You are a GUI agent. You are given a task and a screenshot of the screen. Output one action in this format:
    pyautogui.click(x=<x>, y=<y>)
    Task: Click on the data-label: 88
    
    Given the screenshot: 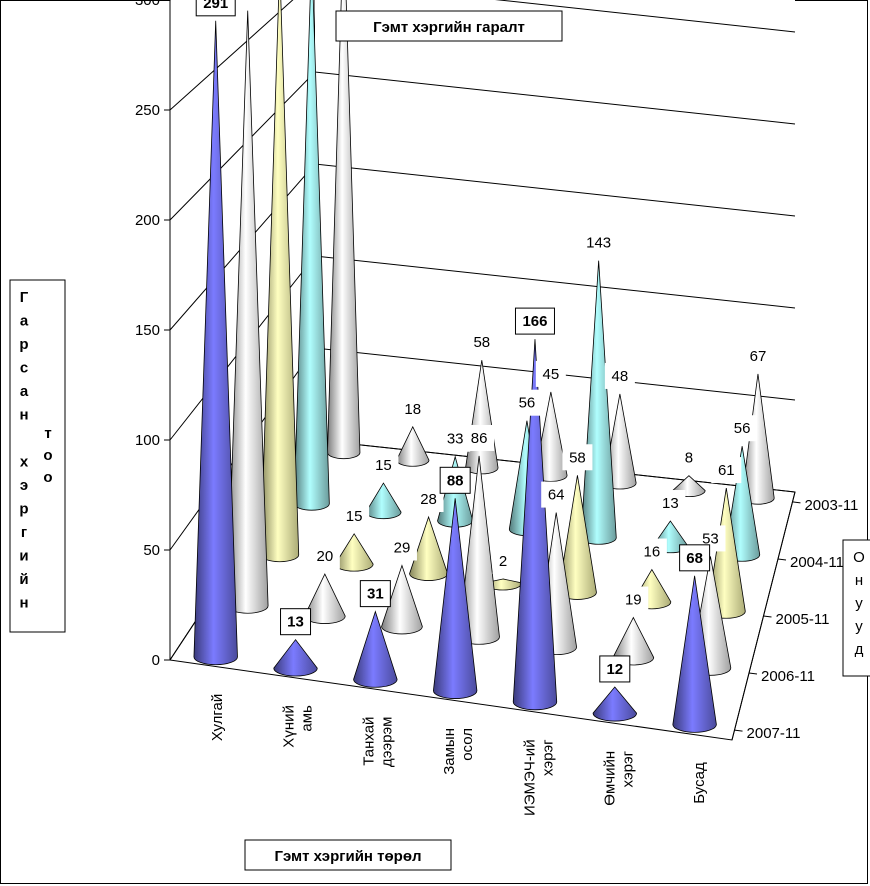 What is the action you would take?
    pyautogui.click(x=455, y=480)
    